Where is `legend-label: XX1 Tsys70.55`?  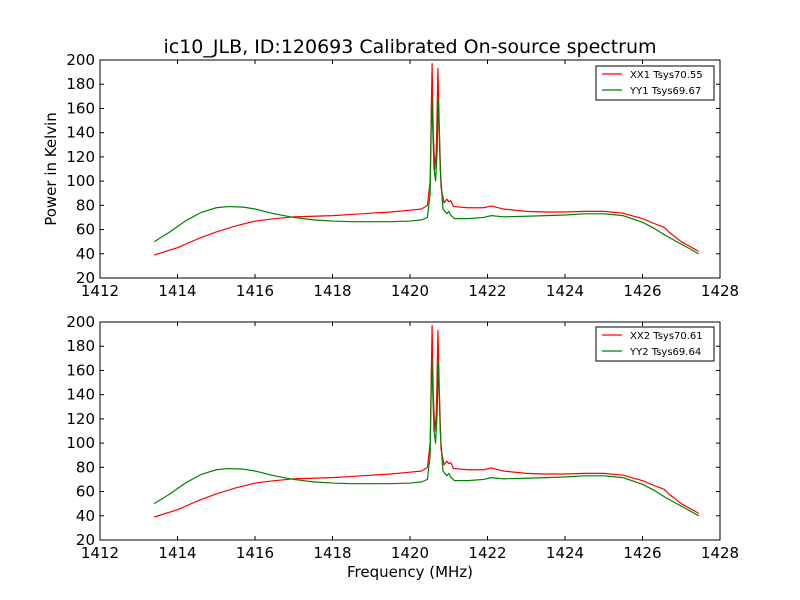
legend-label: XX1 Tsys70.55 is located at coordinates (666, 75).